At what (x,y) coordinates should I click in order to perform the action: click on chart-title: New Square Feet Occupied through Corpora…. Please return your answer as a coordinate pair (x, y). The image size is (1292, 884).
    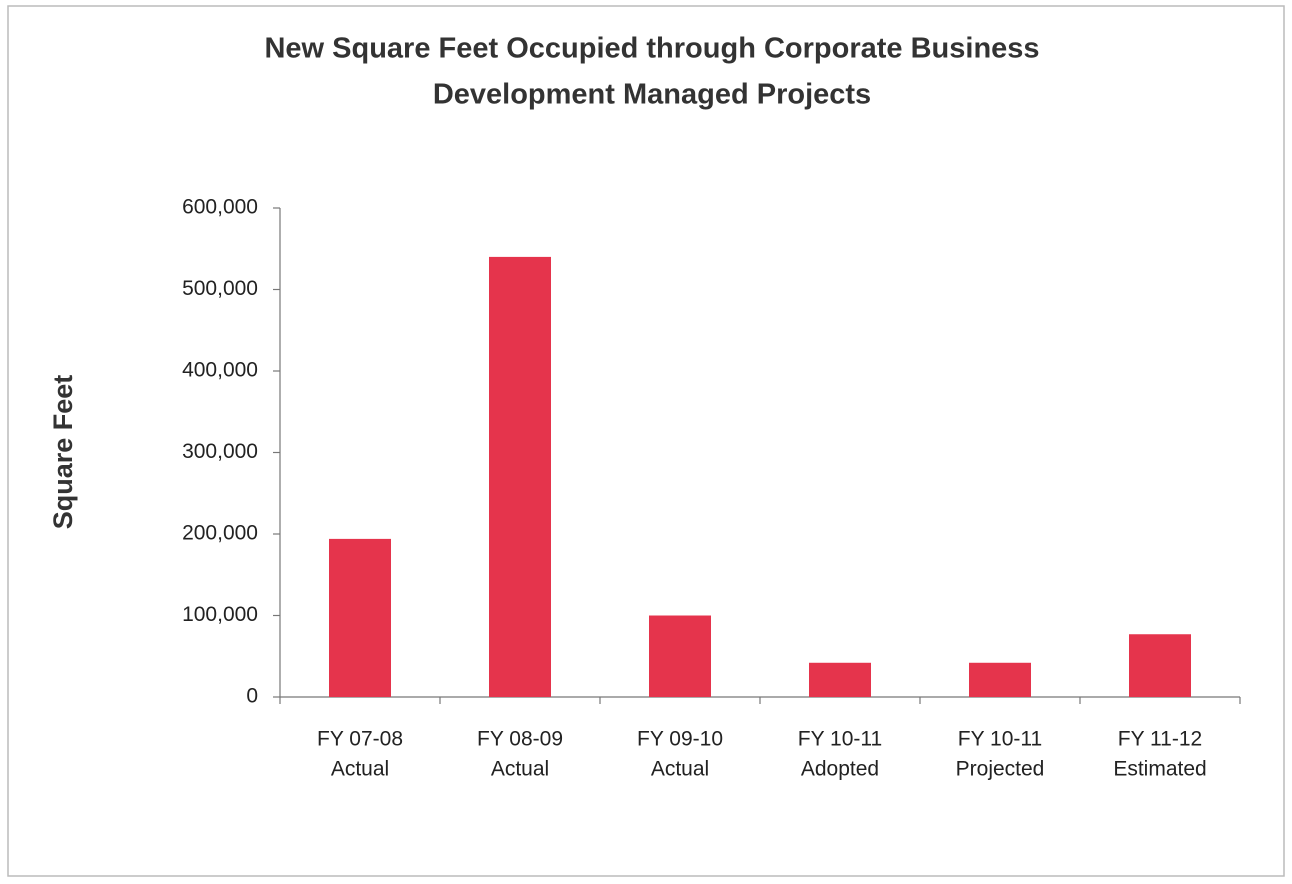
    Looking at the image, I should click on (651, 49).